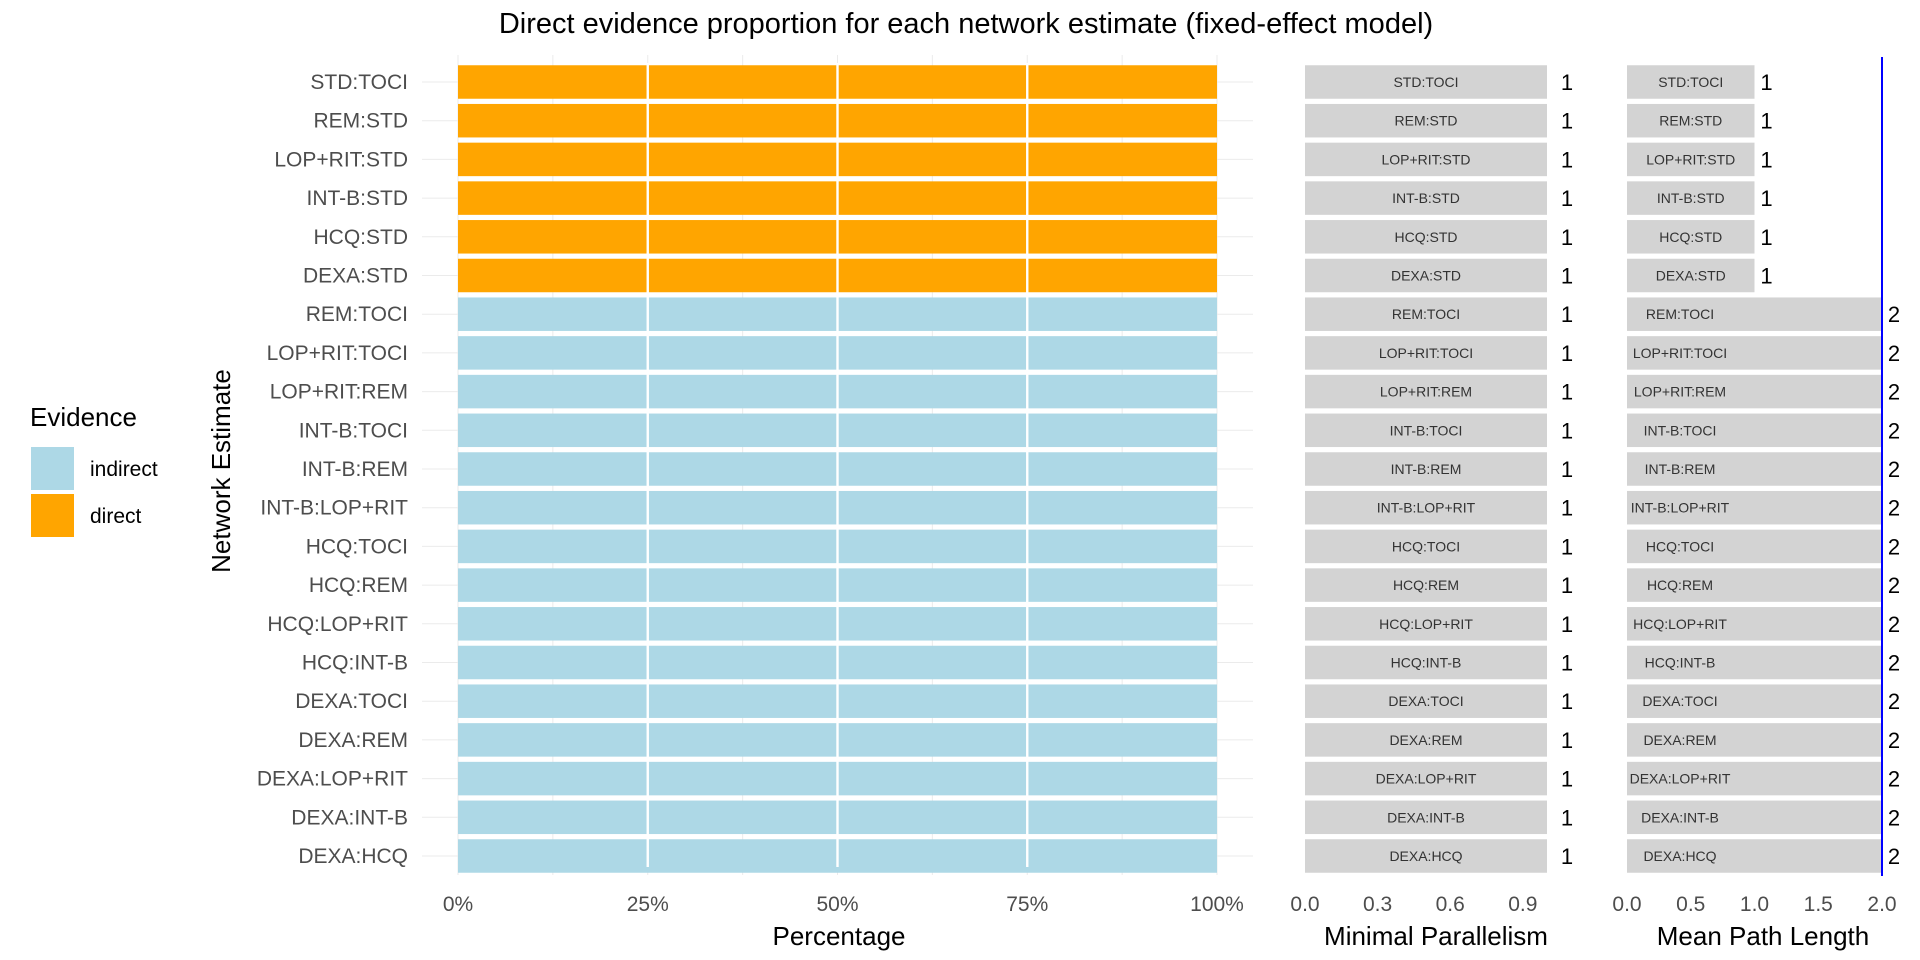 This screenshot has width=1920, height=960. I want to click on parallelism-bar-label-hcq-rem: HCQ:REM, so click(1426, 585).